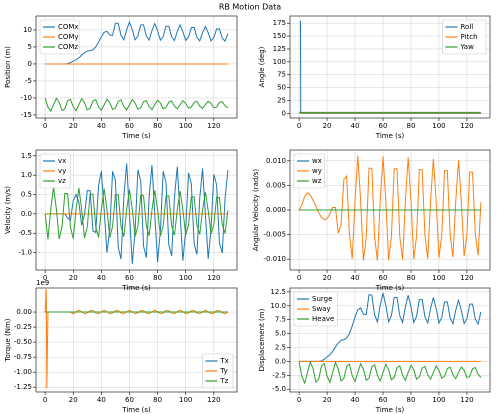  Describe the element at coordinates (279, 375) in the screenshot. I see `y-tick-label: -2.5` at that location.